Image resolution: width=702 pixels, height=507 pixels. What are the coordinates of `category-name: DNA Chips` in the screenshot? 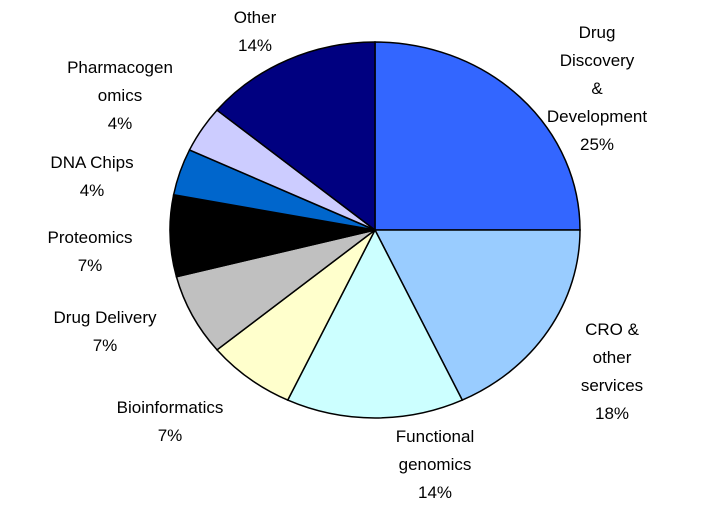 It's located at (92, 162).